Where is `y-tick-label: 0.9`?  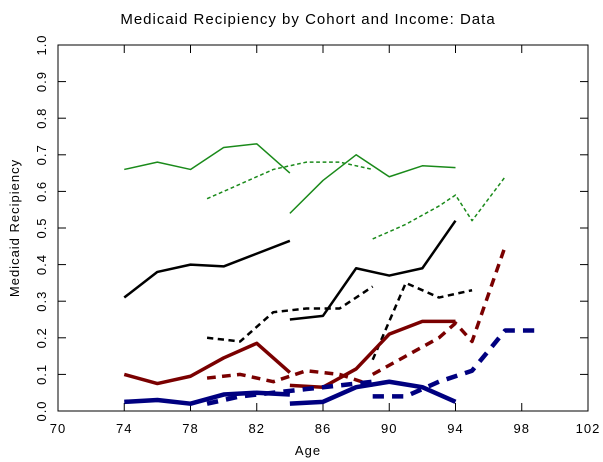 y-tick-label: 0.9 is located at coordinates (41, 81).